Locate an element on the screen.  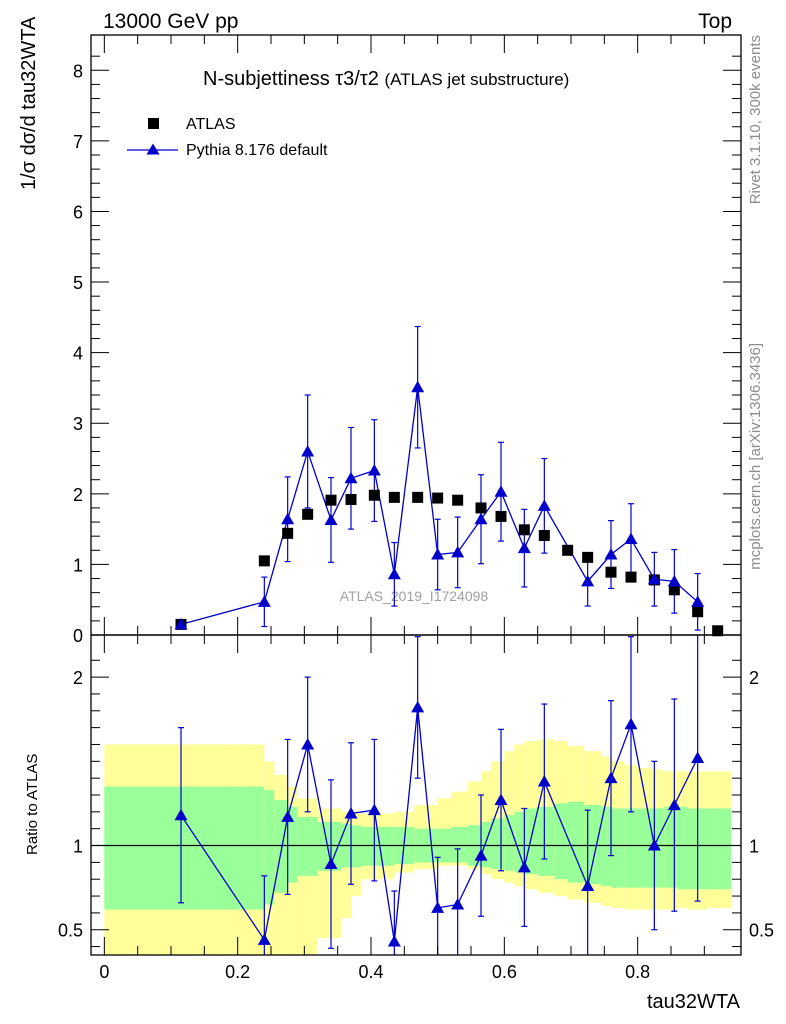
x-tick-label: 0.4 is located at coordinates (370, 972).